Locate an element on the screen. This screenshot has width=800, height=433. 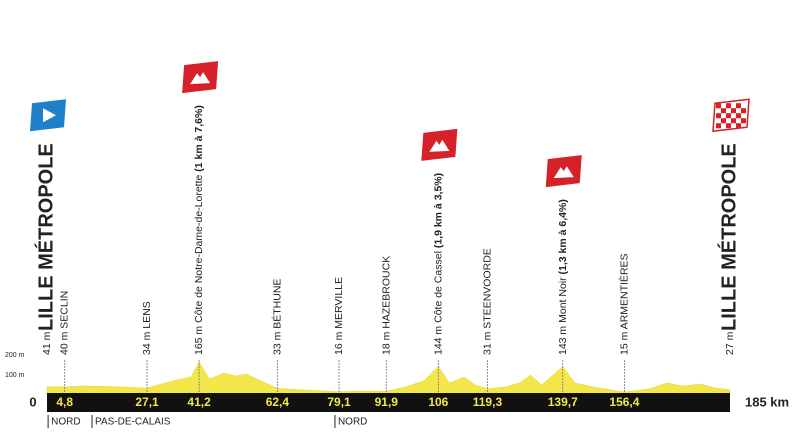
waypoint-name: LENS is located at coordinates (147, 314).